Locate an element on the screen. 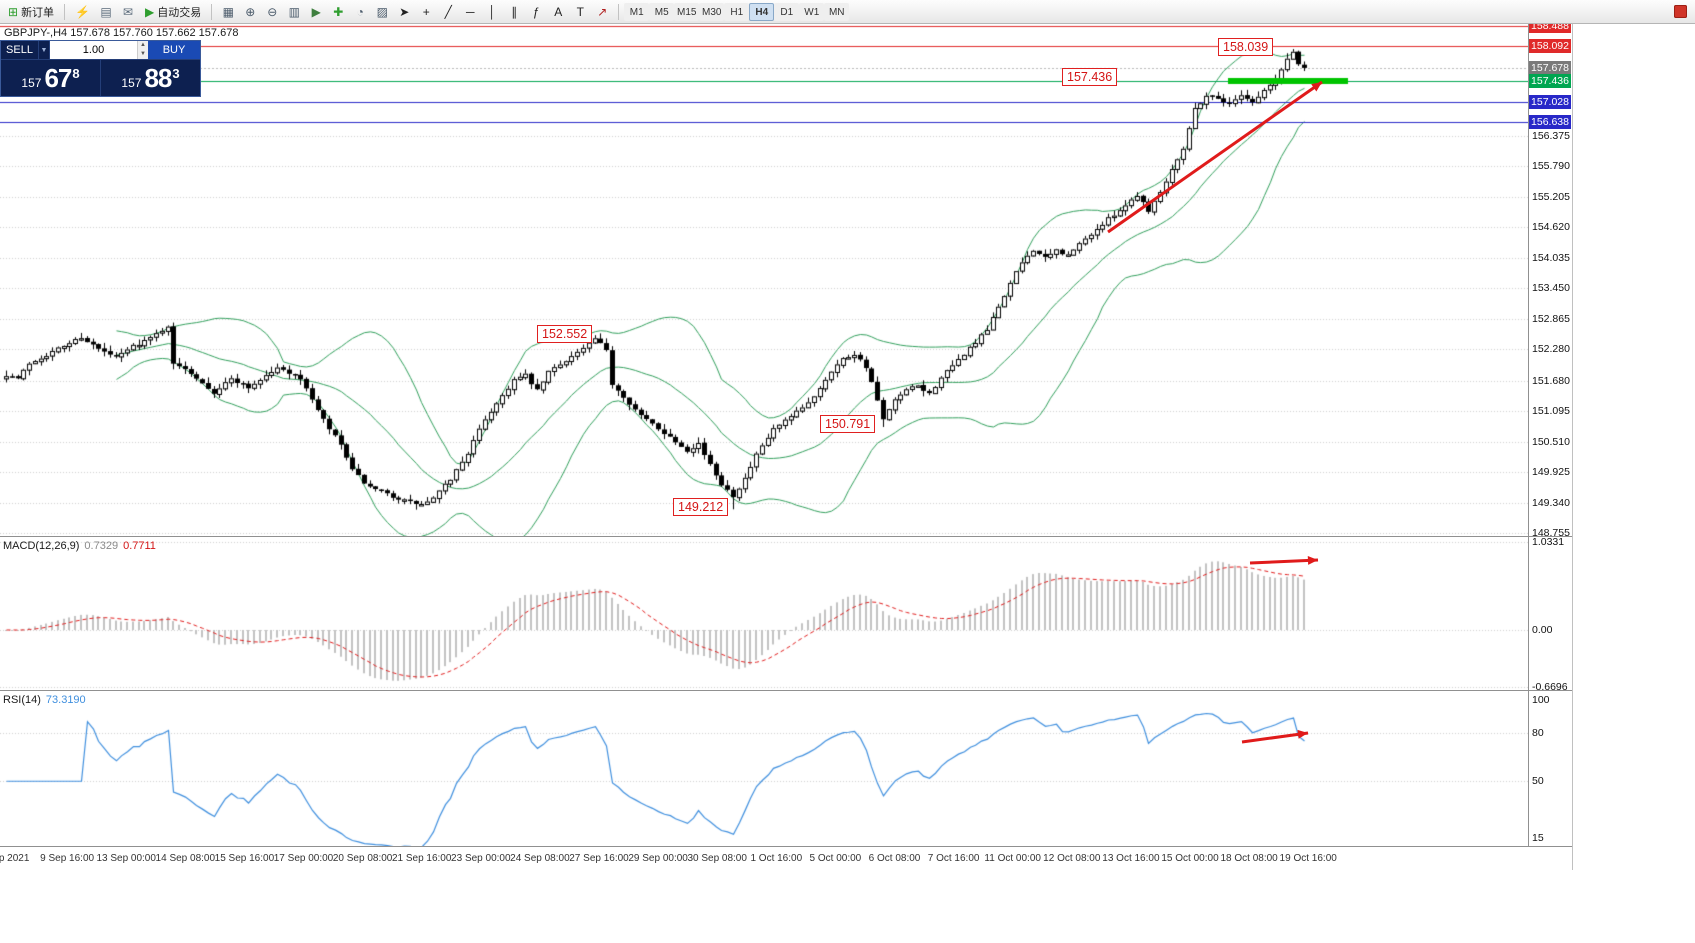 The height and width of the screenshot is (943, 1695). vertical-line-icon: │ is located at coordinates (492, 11).